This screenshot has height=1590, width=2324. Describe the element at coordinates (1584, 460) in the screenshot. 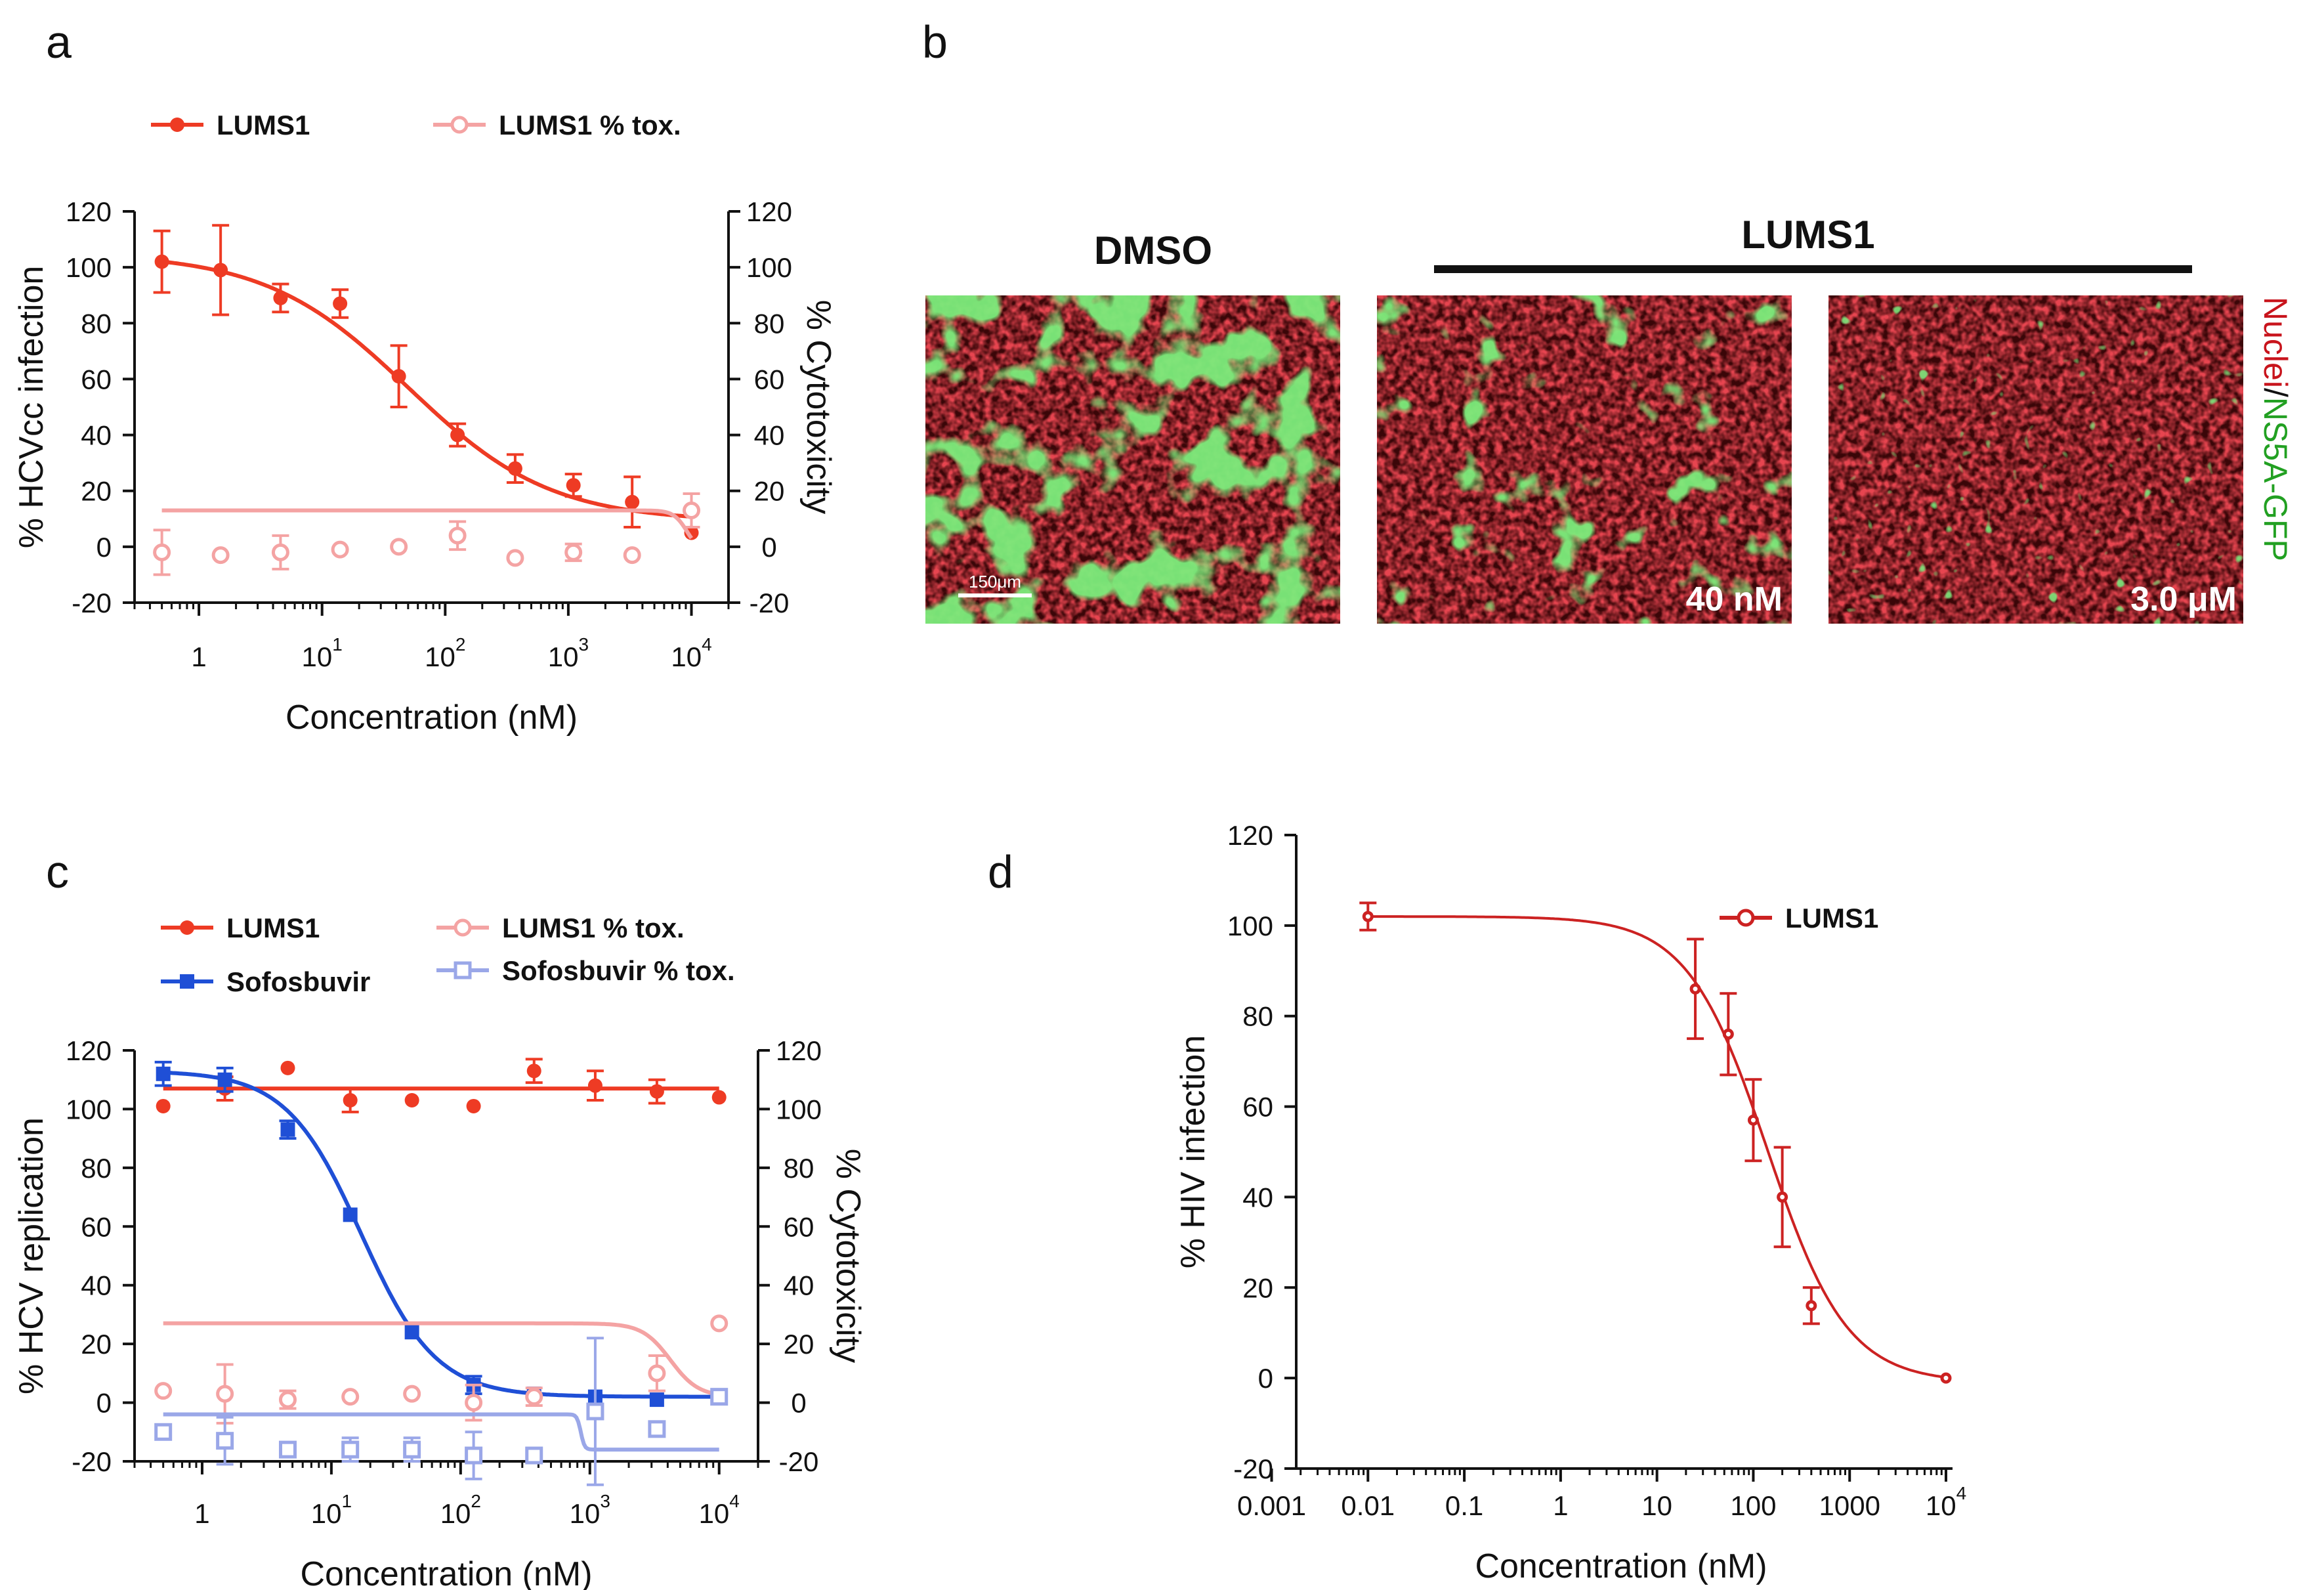

I see `micrograph-40nm: 40 nM` at that location.